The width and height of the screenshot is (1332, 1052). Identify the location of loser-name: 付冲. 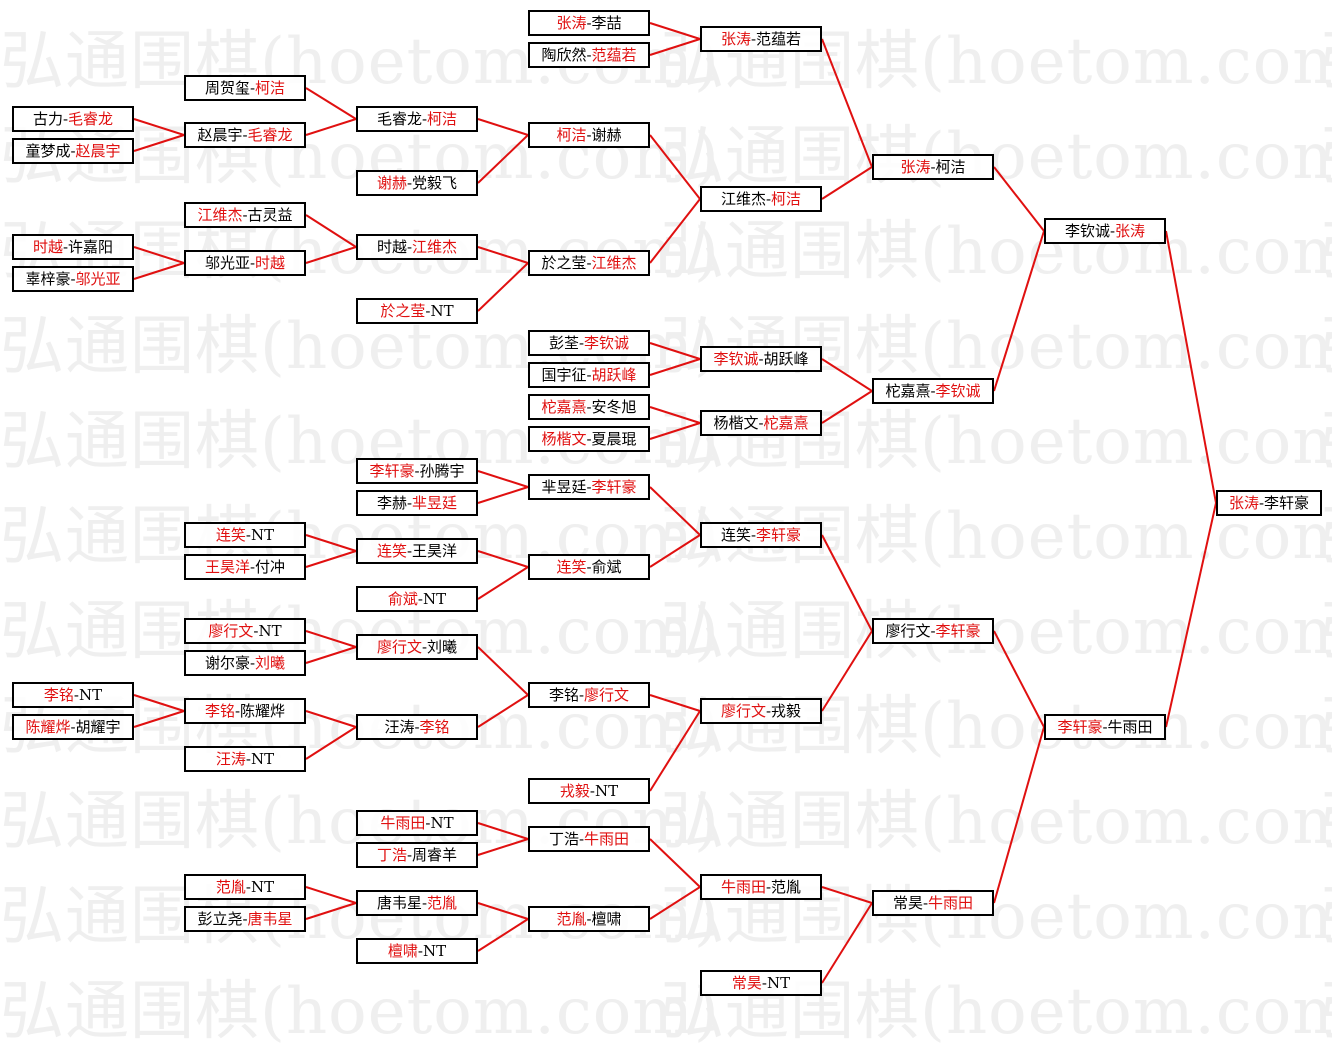
(270, 567).